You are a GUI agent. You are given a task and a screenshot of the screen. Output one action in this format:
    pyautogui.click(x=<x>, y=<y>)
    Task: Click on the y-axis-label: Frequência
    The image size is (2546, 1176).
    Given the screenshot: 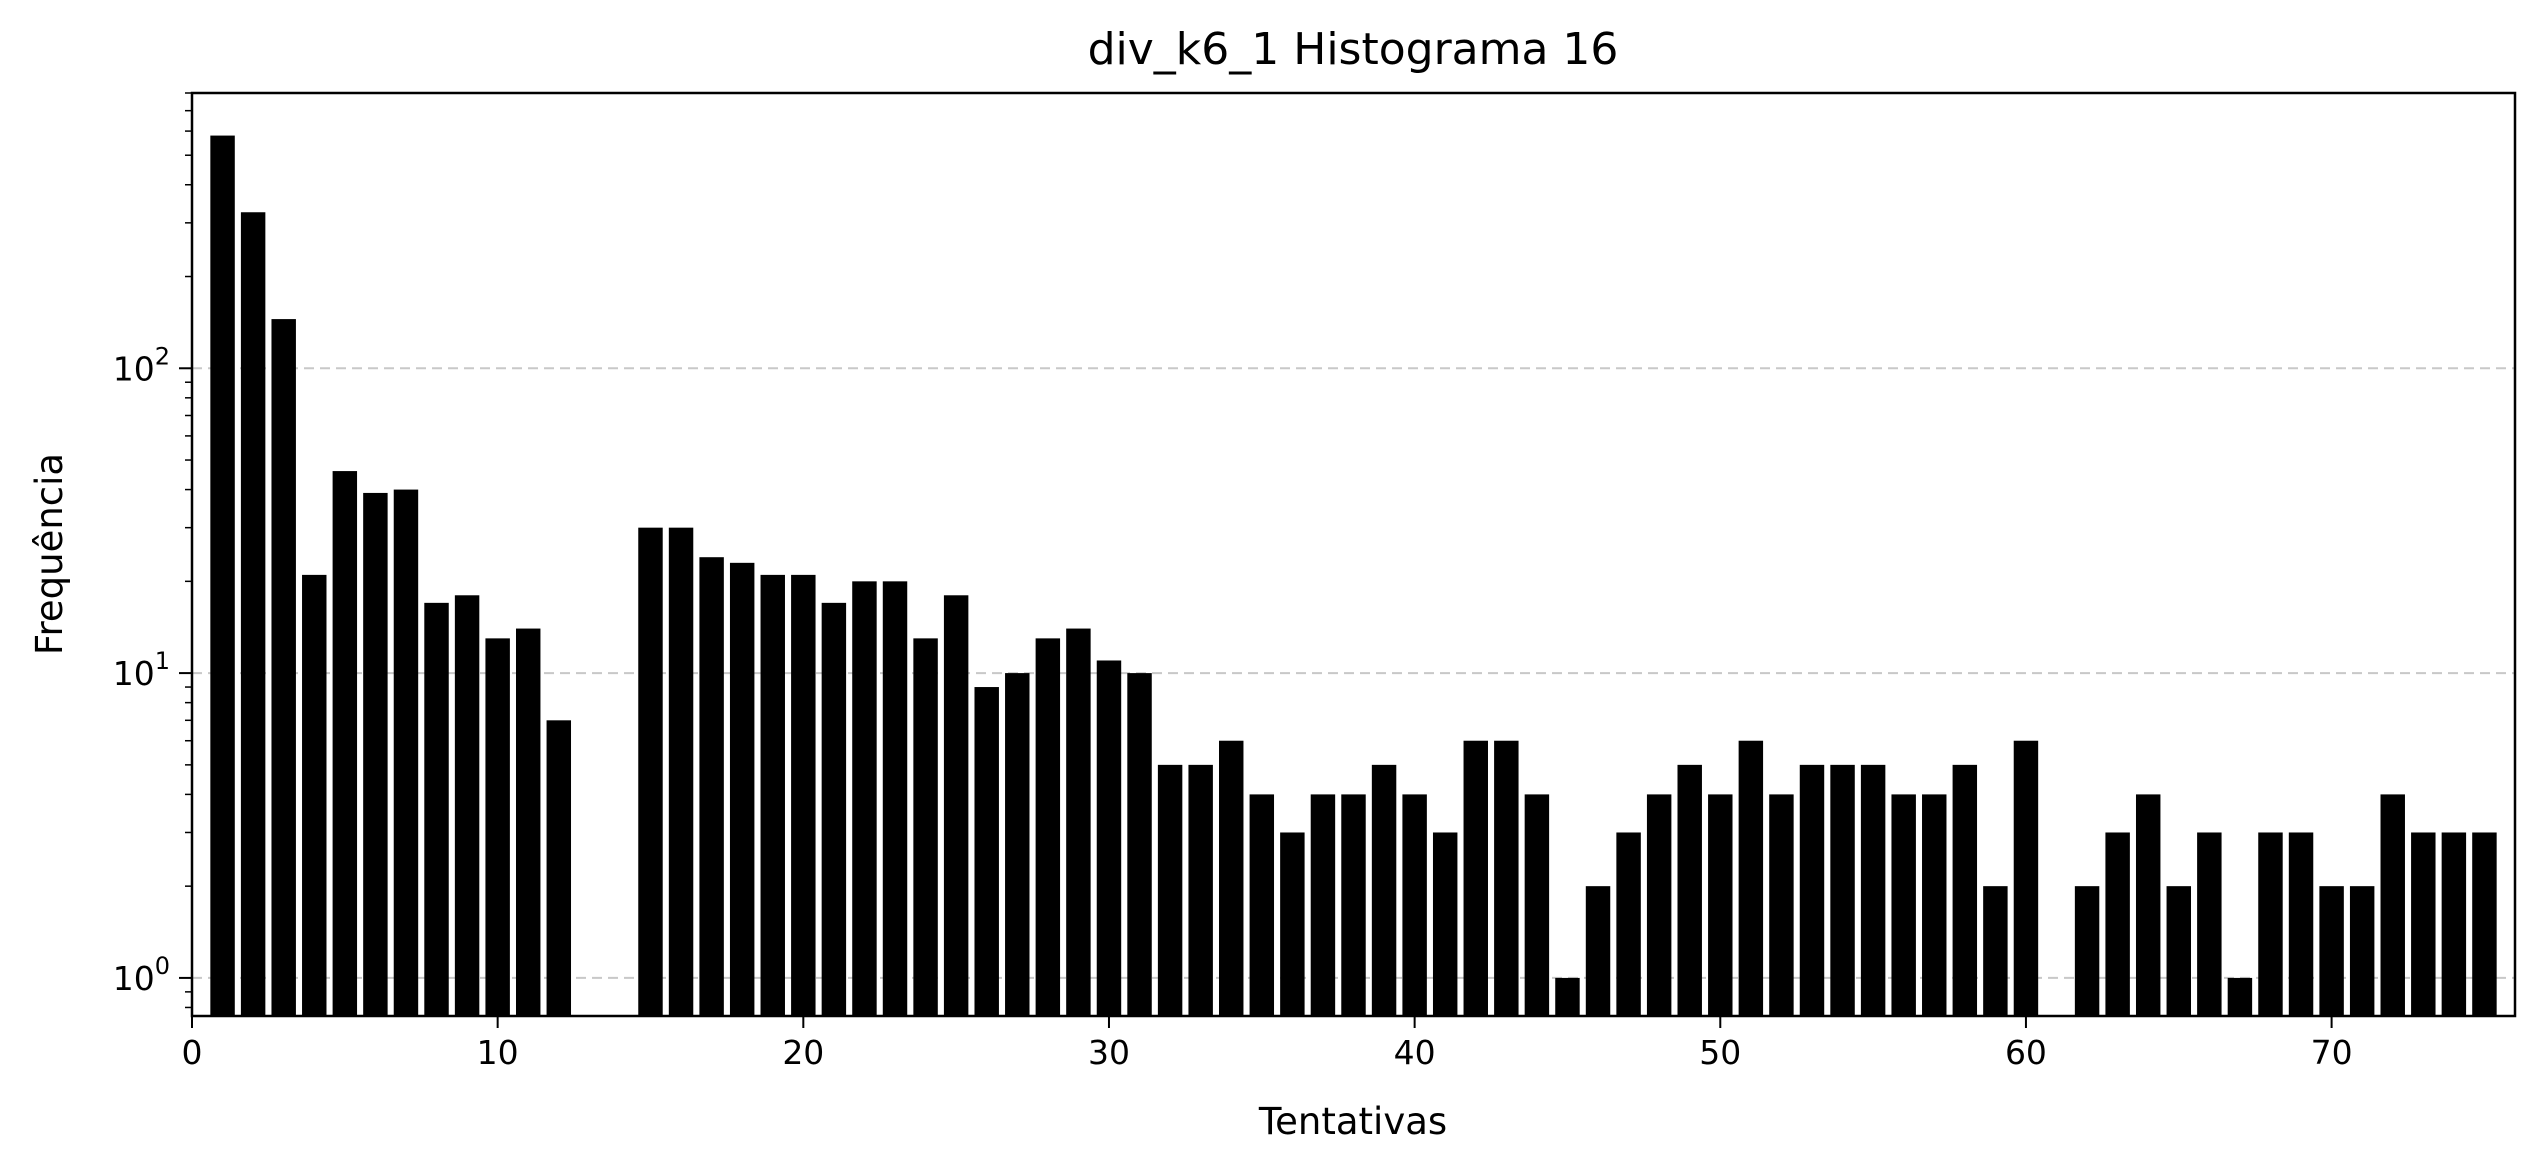 What is the action you would take?
    pyautogui.click(x=49, y=554)
    